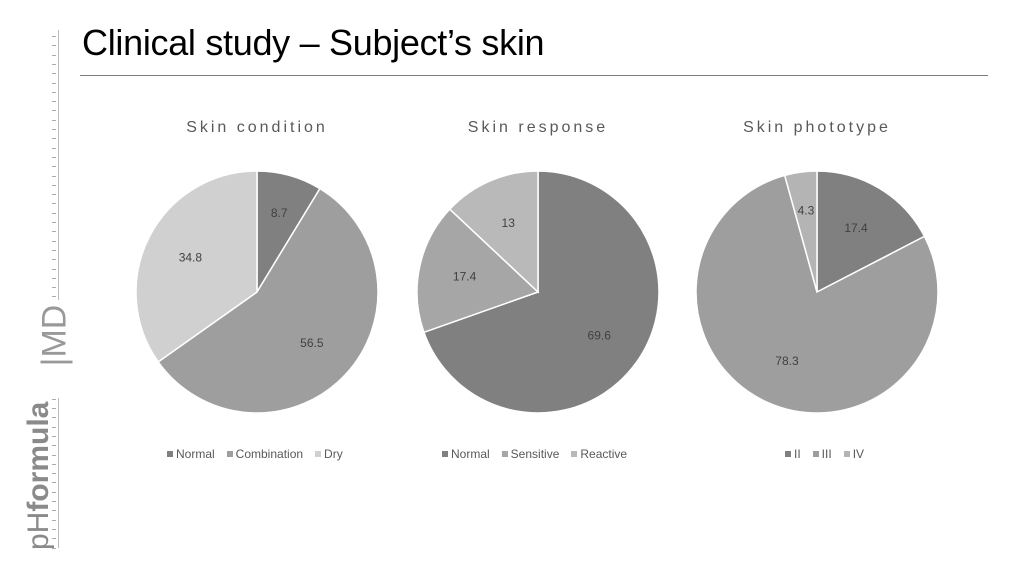 This screenshot has height=576, width=1024. I want to click on legend-item: III, so click(822, 454).